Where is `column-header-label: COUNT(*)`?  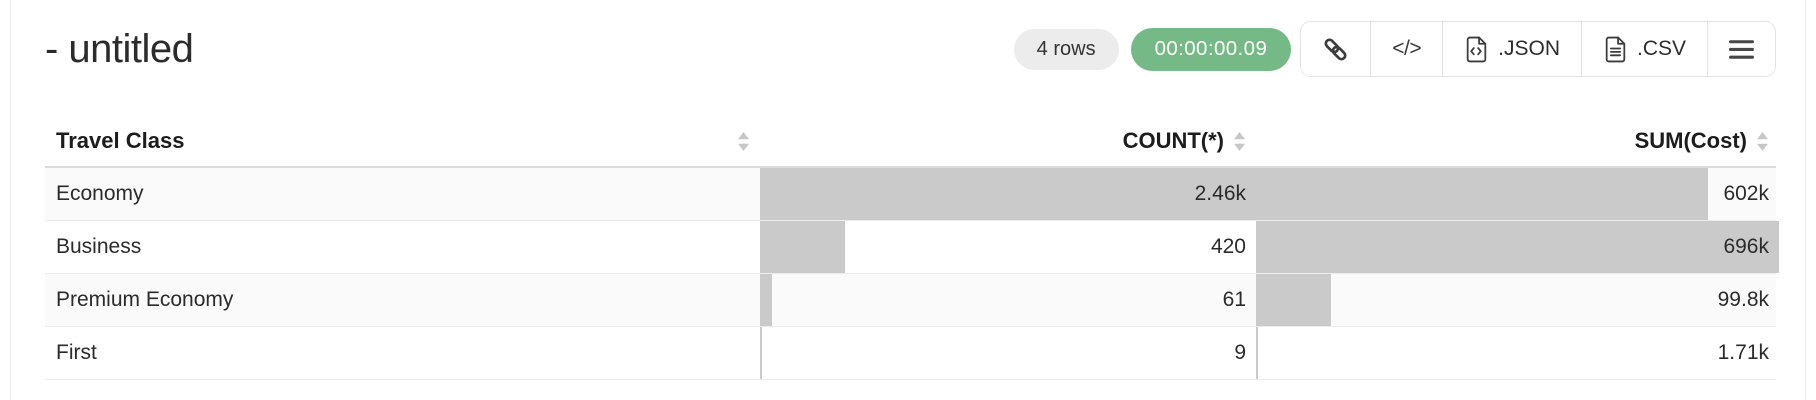
column-header-label: COUNT(*) is located at coordinates (1173, 140).